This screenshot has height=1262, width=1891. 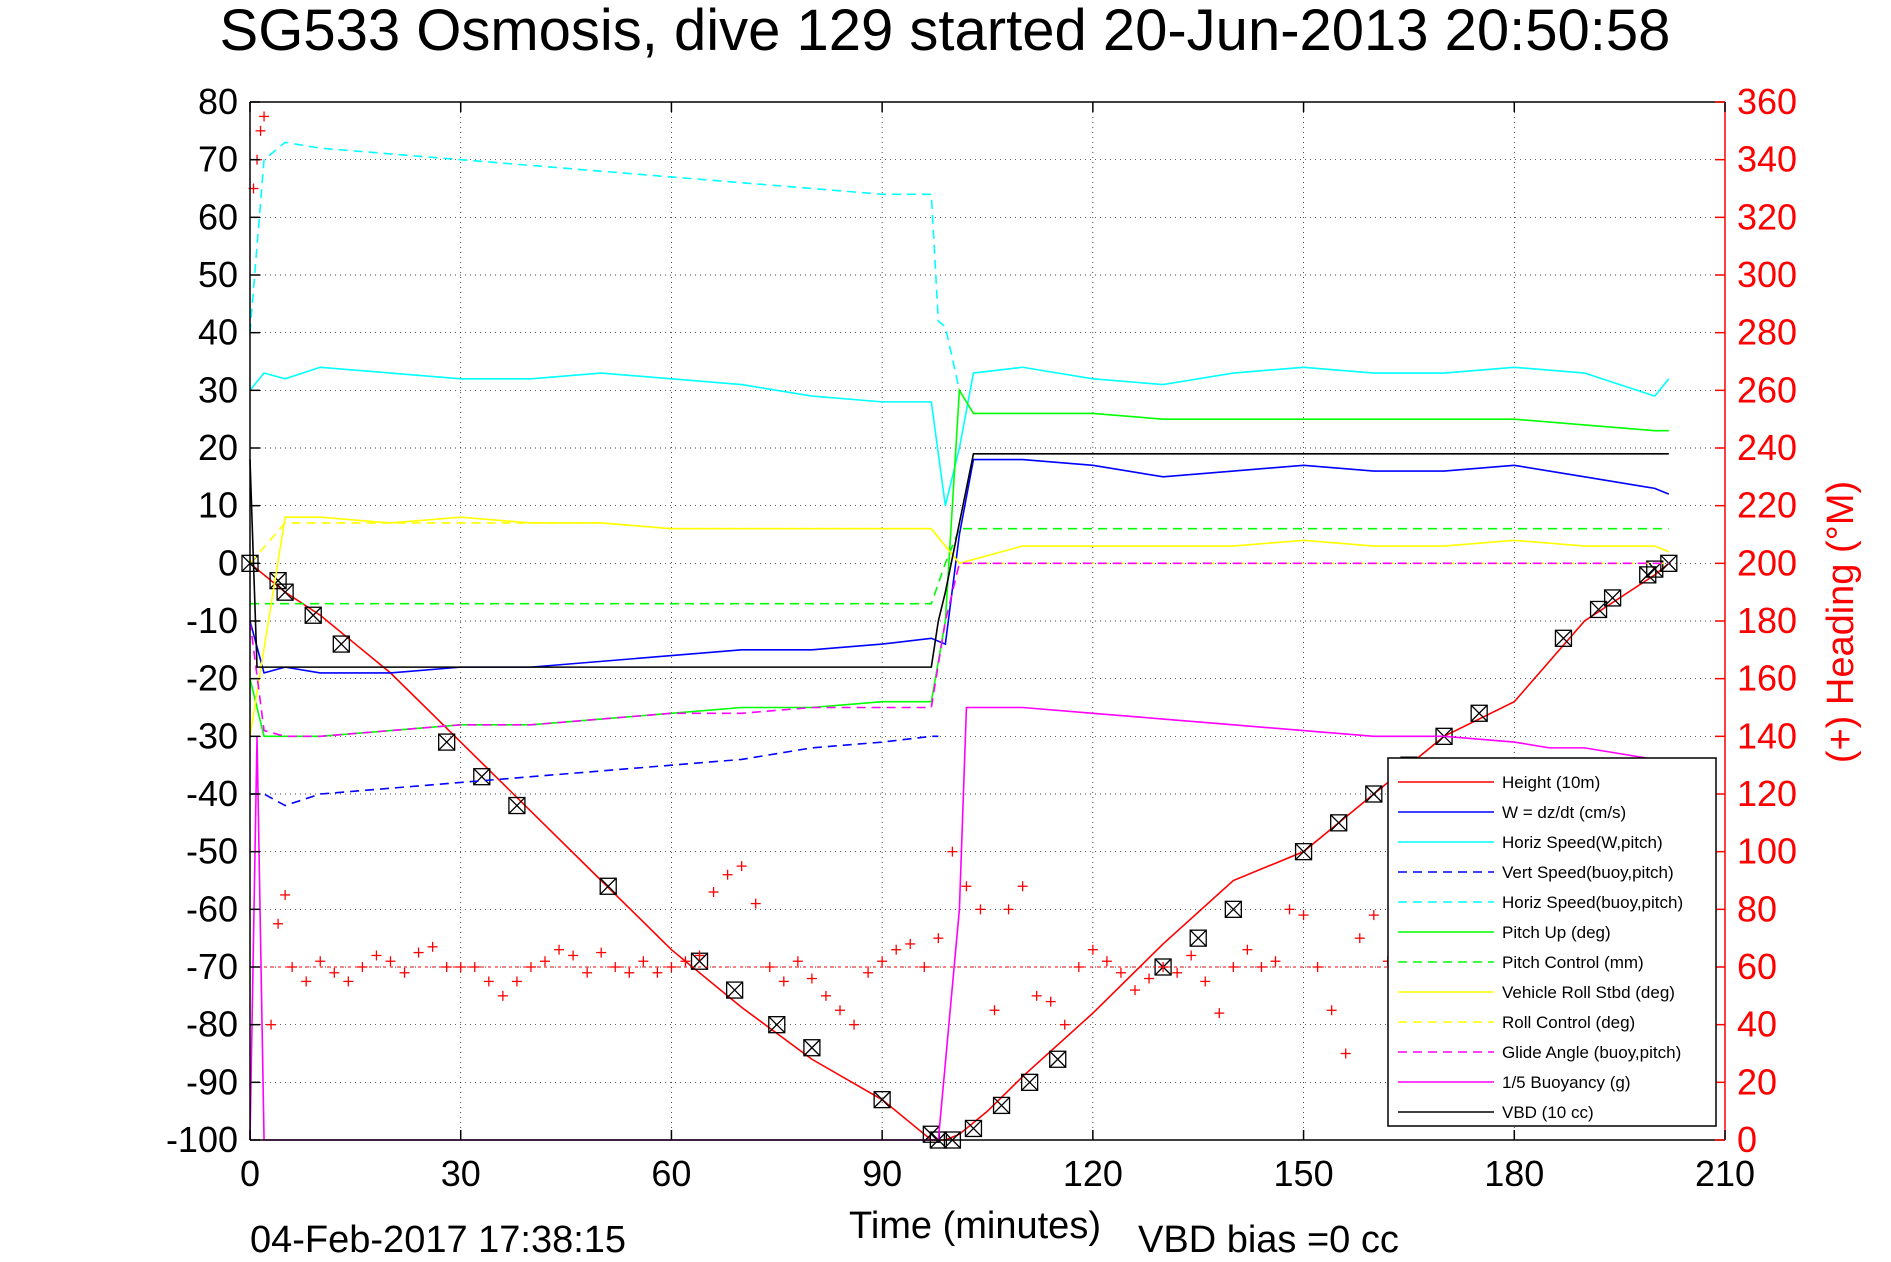 I want to click on y-tick-label: -80, so click(x=212, y=1024).